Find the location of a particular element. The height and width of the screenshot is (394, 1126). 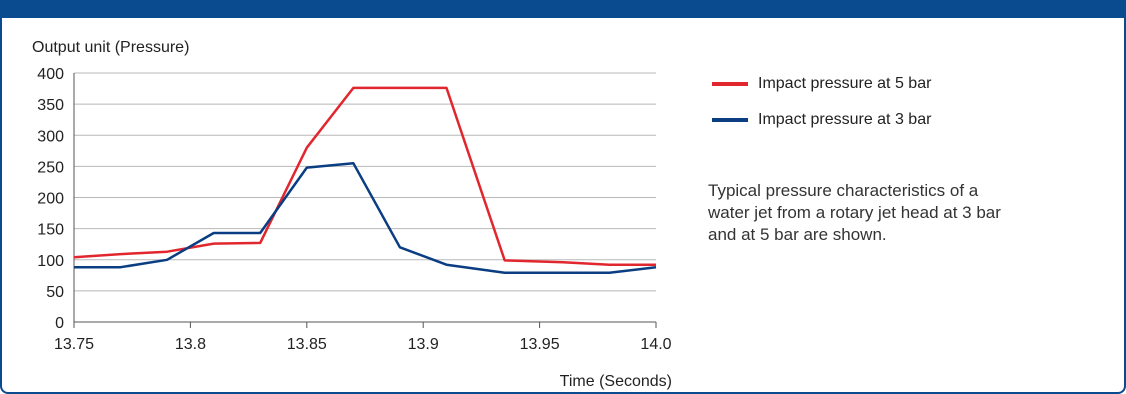

legend-label-5bar: Impact pressure at 5 bar is located at coordinates (845, 83).